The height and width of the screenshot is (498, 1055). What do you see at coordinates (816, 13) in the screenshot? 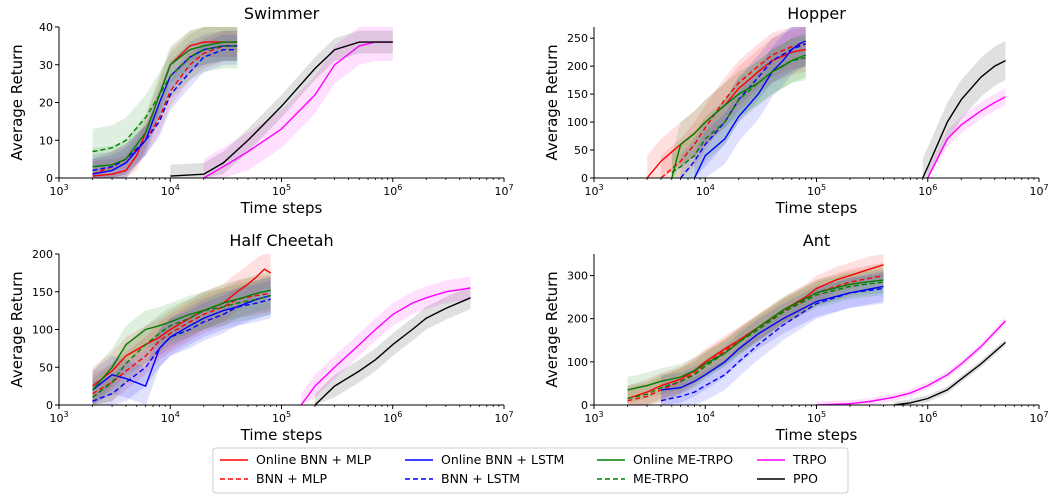
I see `chart-title: Hopper` at bounding box center [816, 13].